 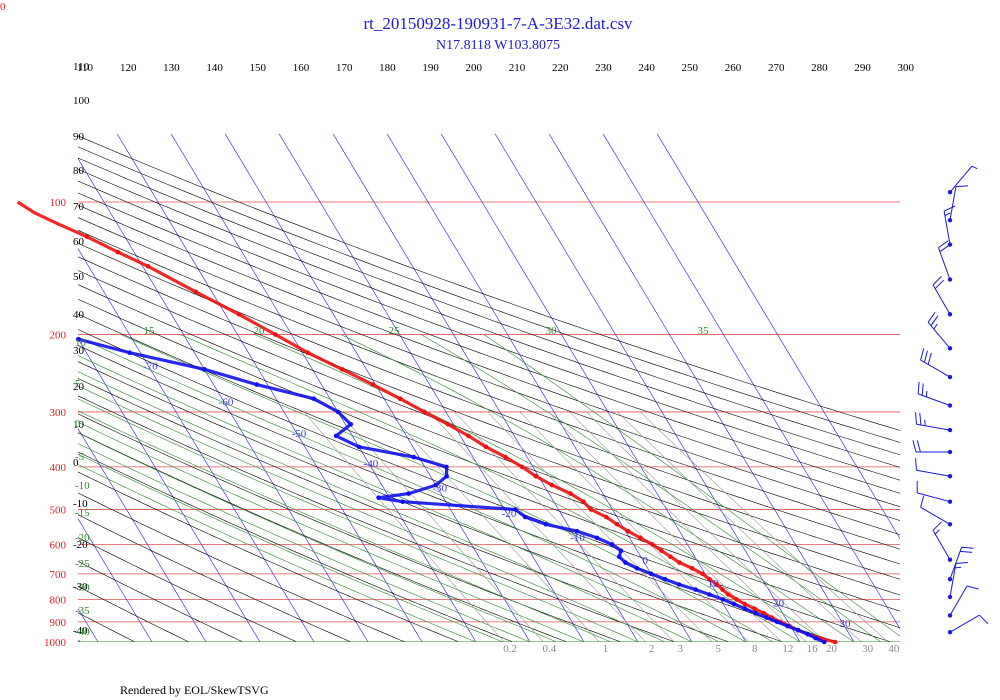 What do you see at coordinates (755, 649) in the screenshot?
I see `mixing-ratio-label: 8` at bounding box center [755, 649].